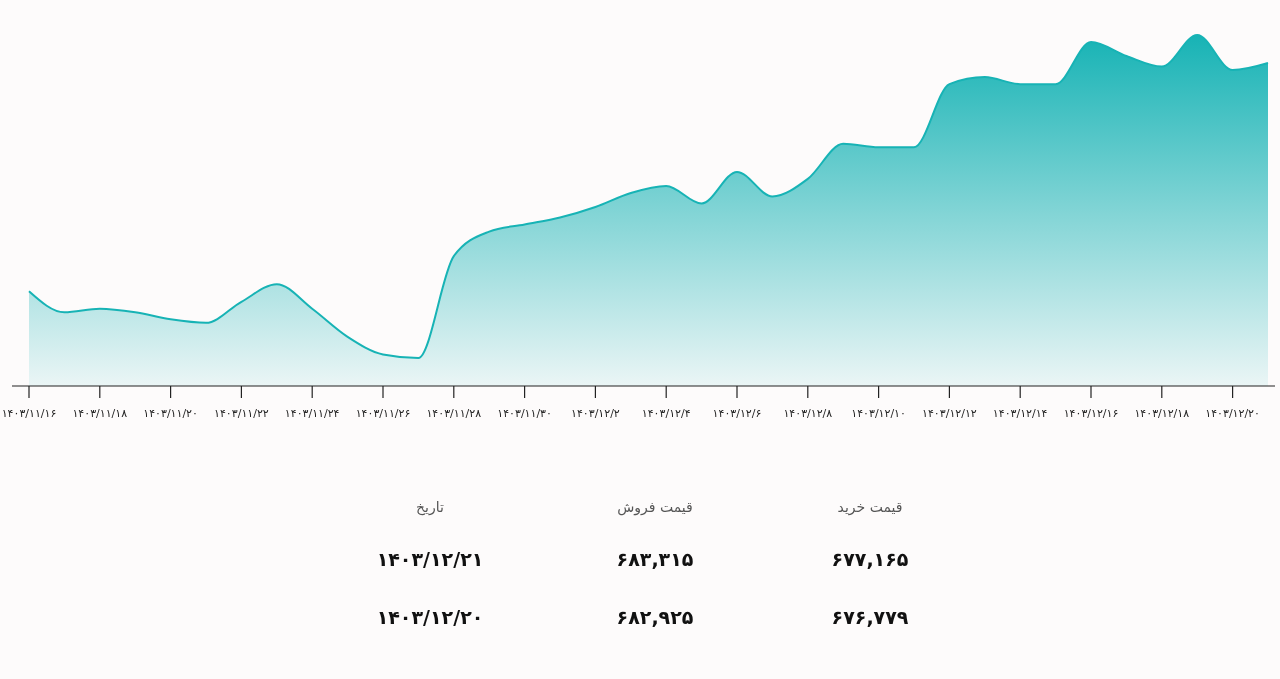 The height and width of the screenshot is (679, 1280). I want to click on text: ۱۴۰۳/۱۲/۲۱, so click(430, 559).